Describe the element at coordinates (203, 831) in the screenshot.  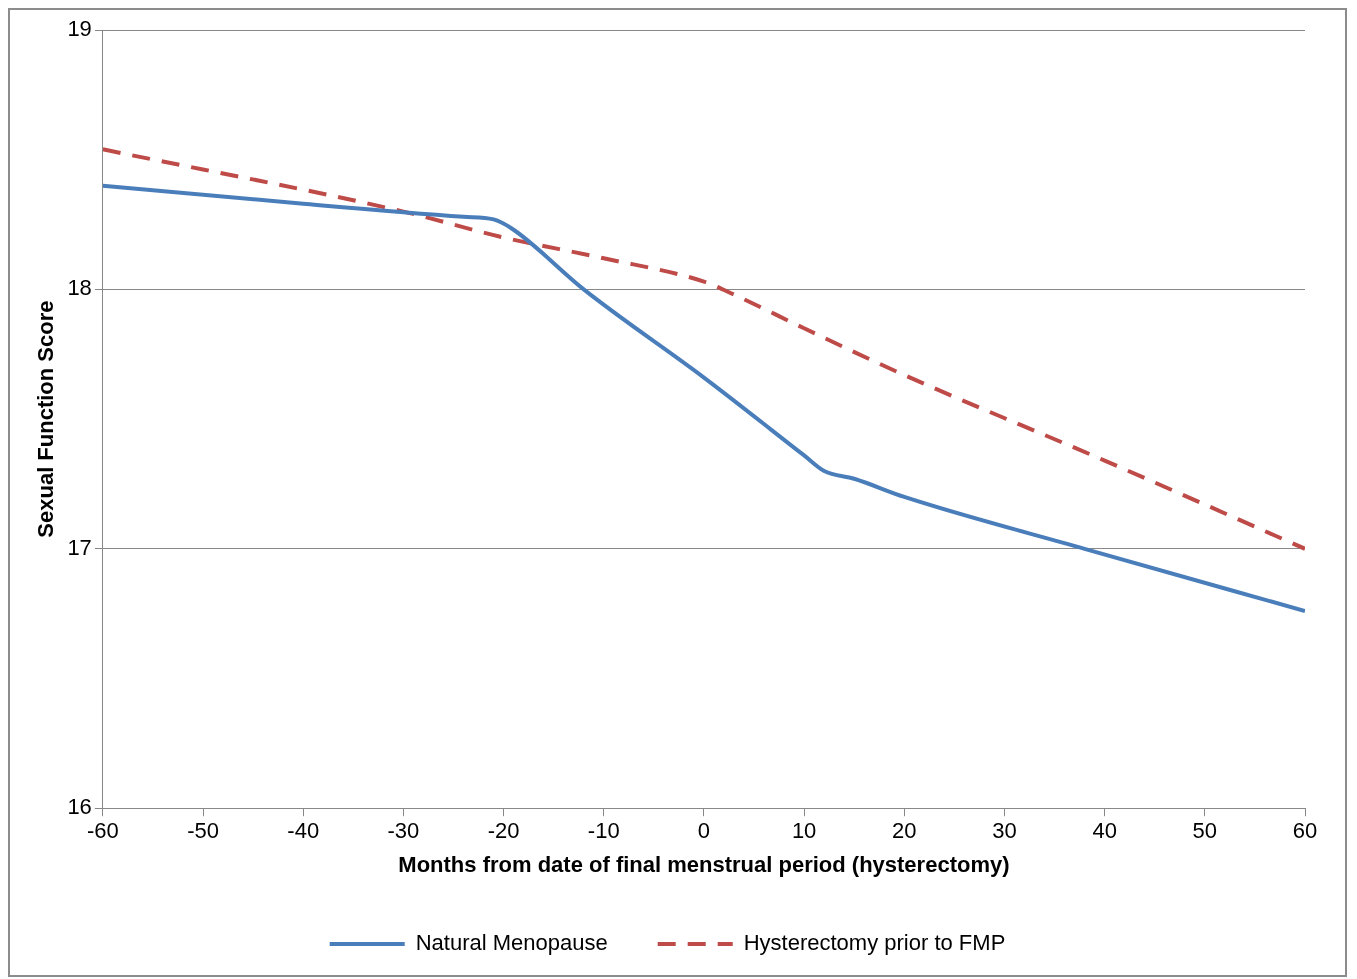
I see `x-tick-label: -50` at that location.